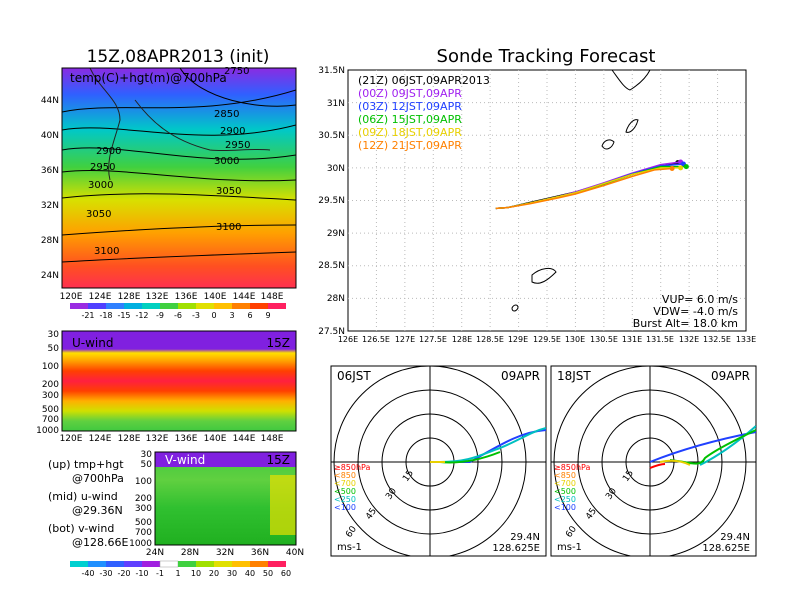  Describe the element at coordinates (295, 553) in the screenshot. I see `svg-text: 40N` at that location.